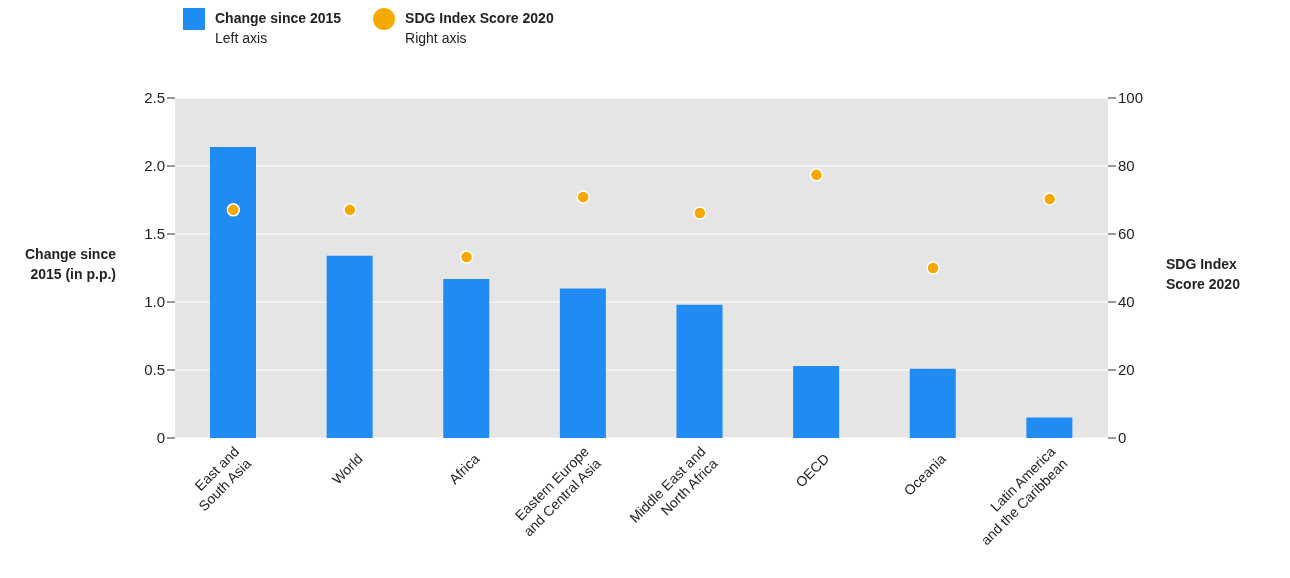 Image resolution: width=1290 pixels, height=578 pixels. What do you see at coordinates (242, 38) in the screenshot?
I see `text: Left axis` at bounding box center [242, 38].